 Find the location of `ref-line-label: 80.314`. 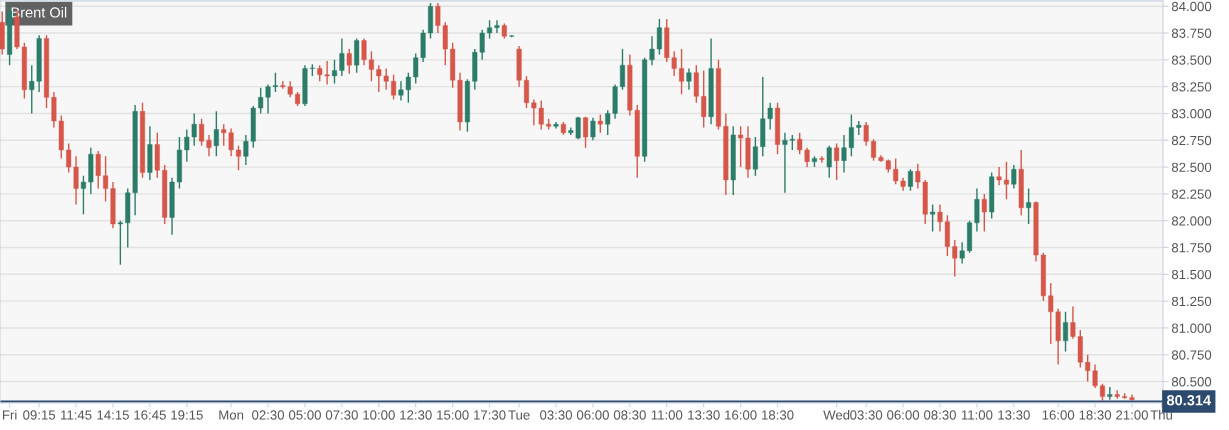

ref-line-label: 80.314 is located at coordinates (1189, 400).